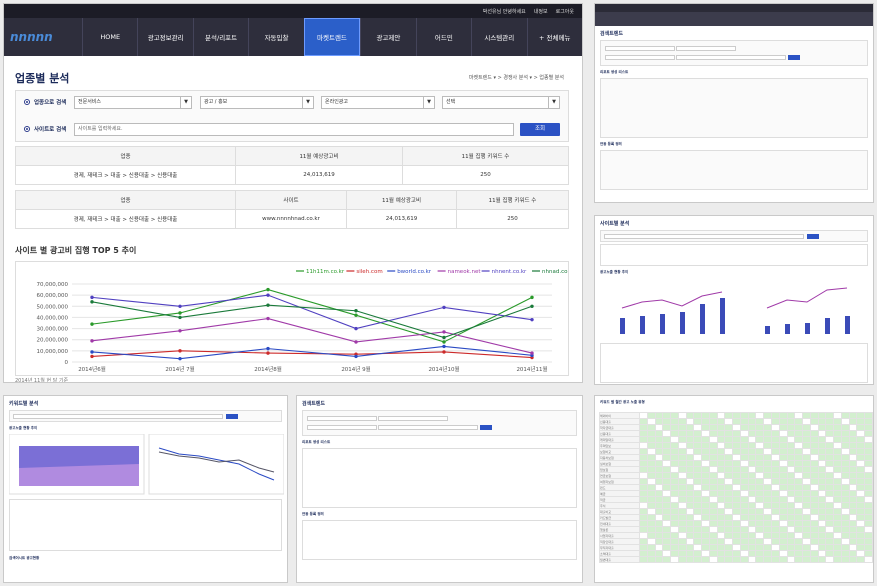 This screenshot has height=586, width=877. What do you see at coordinates (498, 37) in the screenshot?
I see `nav-system: 시스템관리` at bounding box center [498, 37].